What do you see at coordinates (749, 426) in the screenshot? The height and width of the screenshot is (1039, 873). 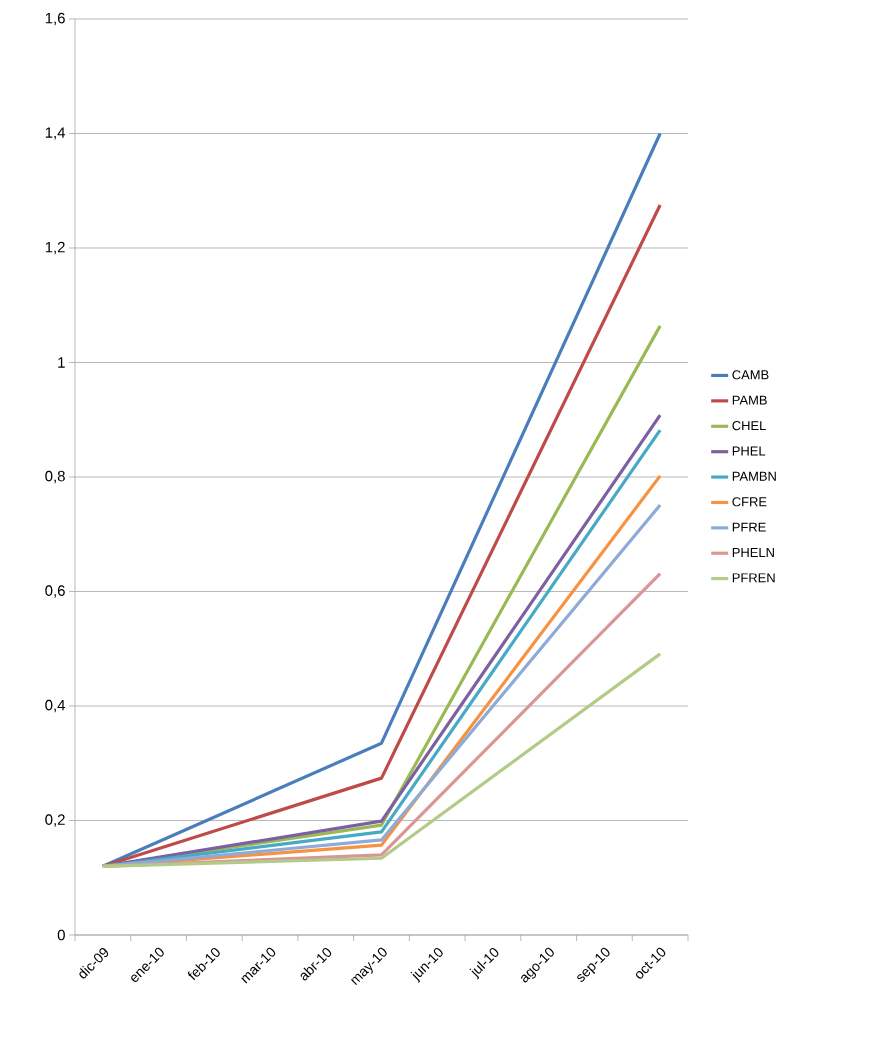 I see `legend-label: CHEL` at bounding box center [749, 426].